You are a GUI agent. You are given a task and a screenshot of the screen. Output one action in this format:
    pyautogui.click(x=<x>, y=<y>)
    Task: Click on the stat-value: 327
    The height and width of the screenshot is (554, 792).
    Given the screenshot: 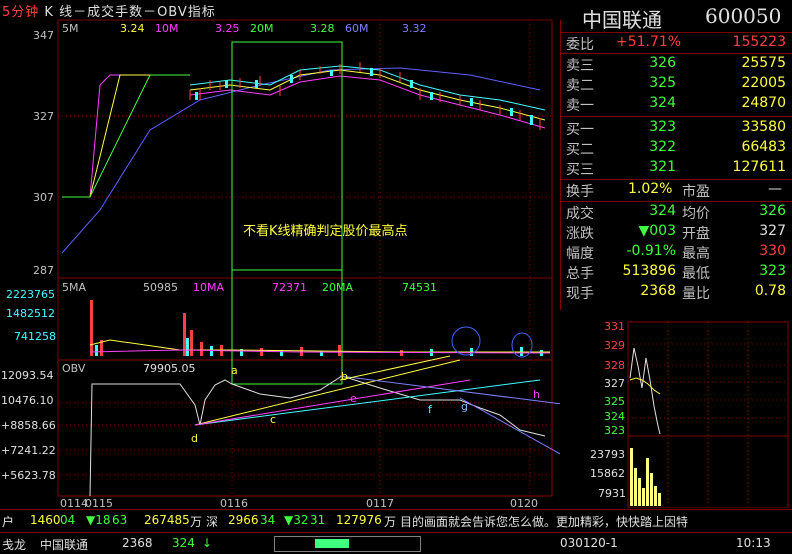 What is the action you would take?
    pyautogui.click(x=772, y=231)
    